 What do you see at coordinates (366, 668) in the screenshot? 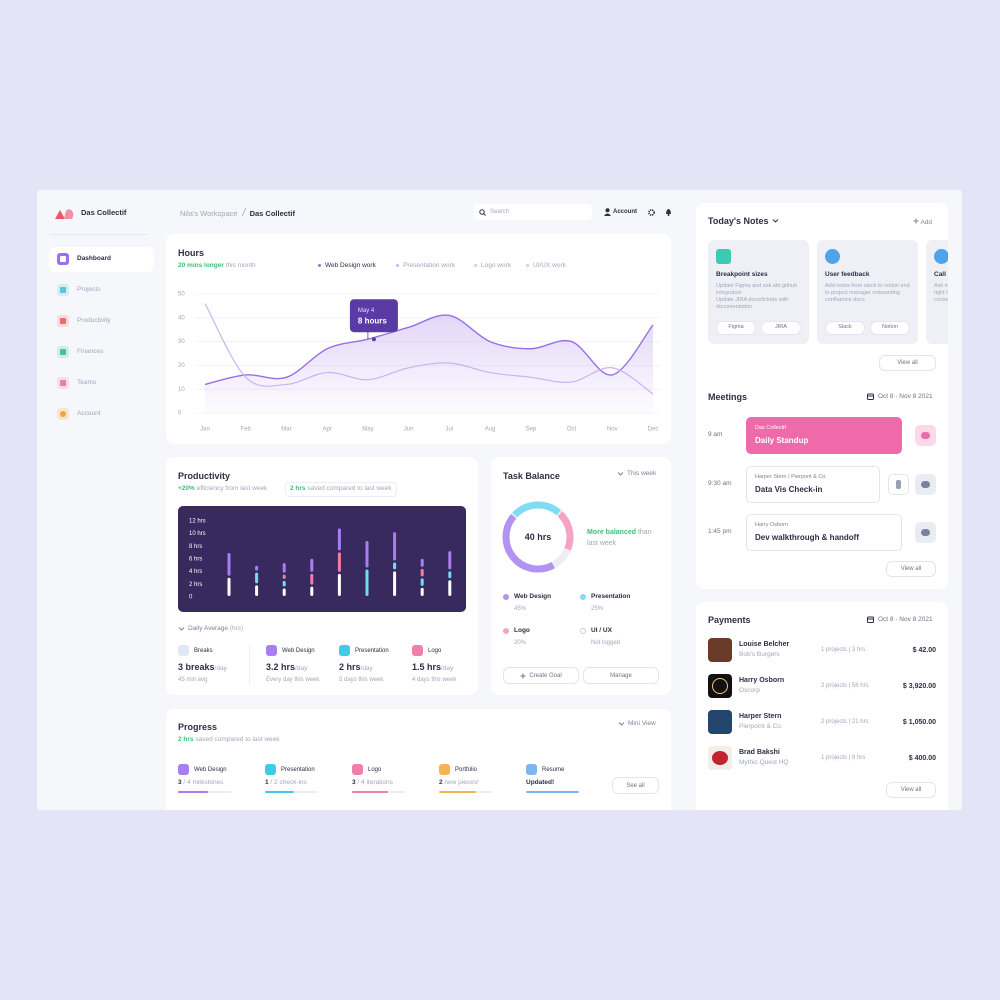
I see `stat-unit: /day` at bounding box center [366, 668].